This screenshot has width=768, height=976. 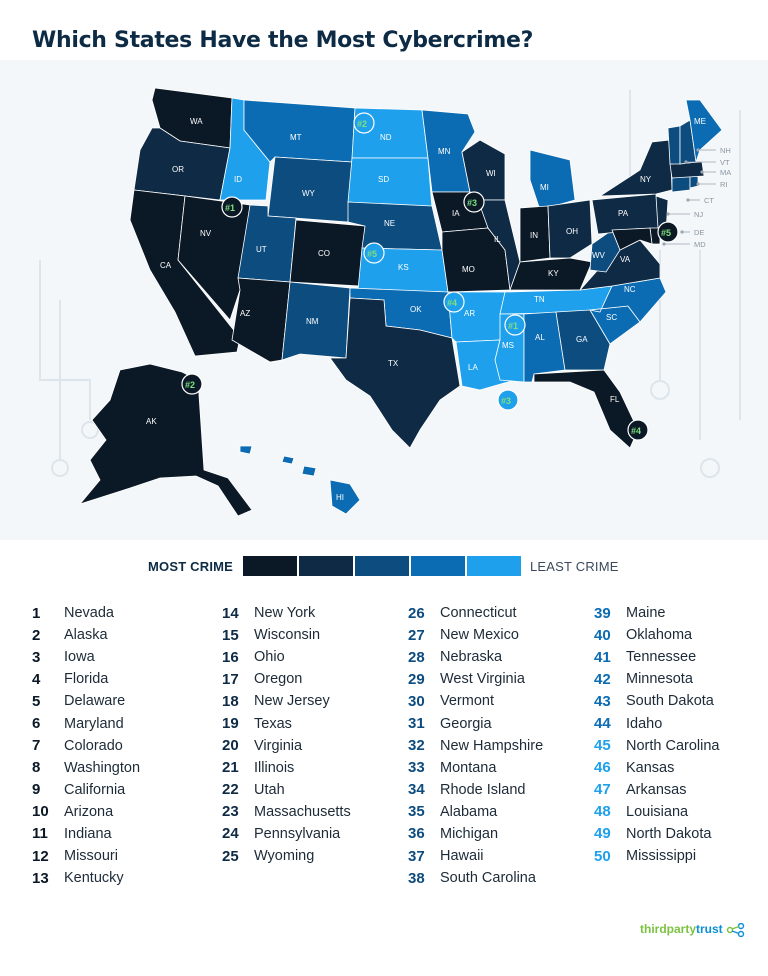 I want to click on ranking-state-name: Ohio, so click(x=269, y=657).